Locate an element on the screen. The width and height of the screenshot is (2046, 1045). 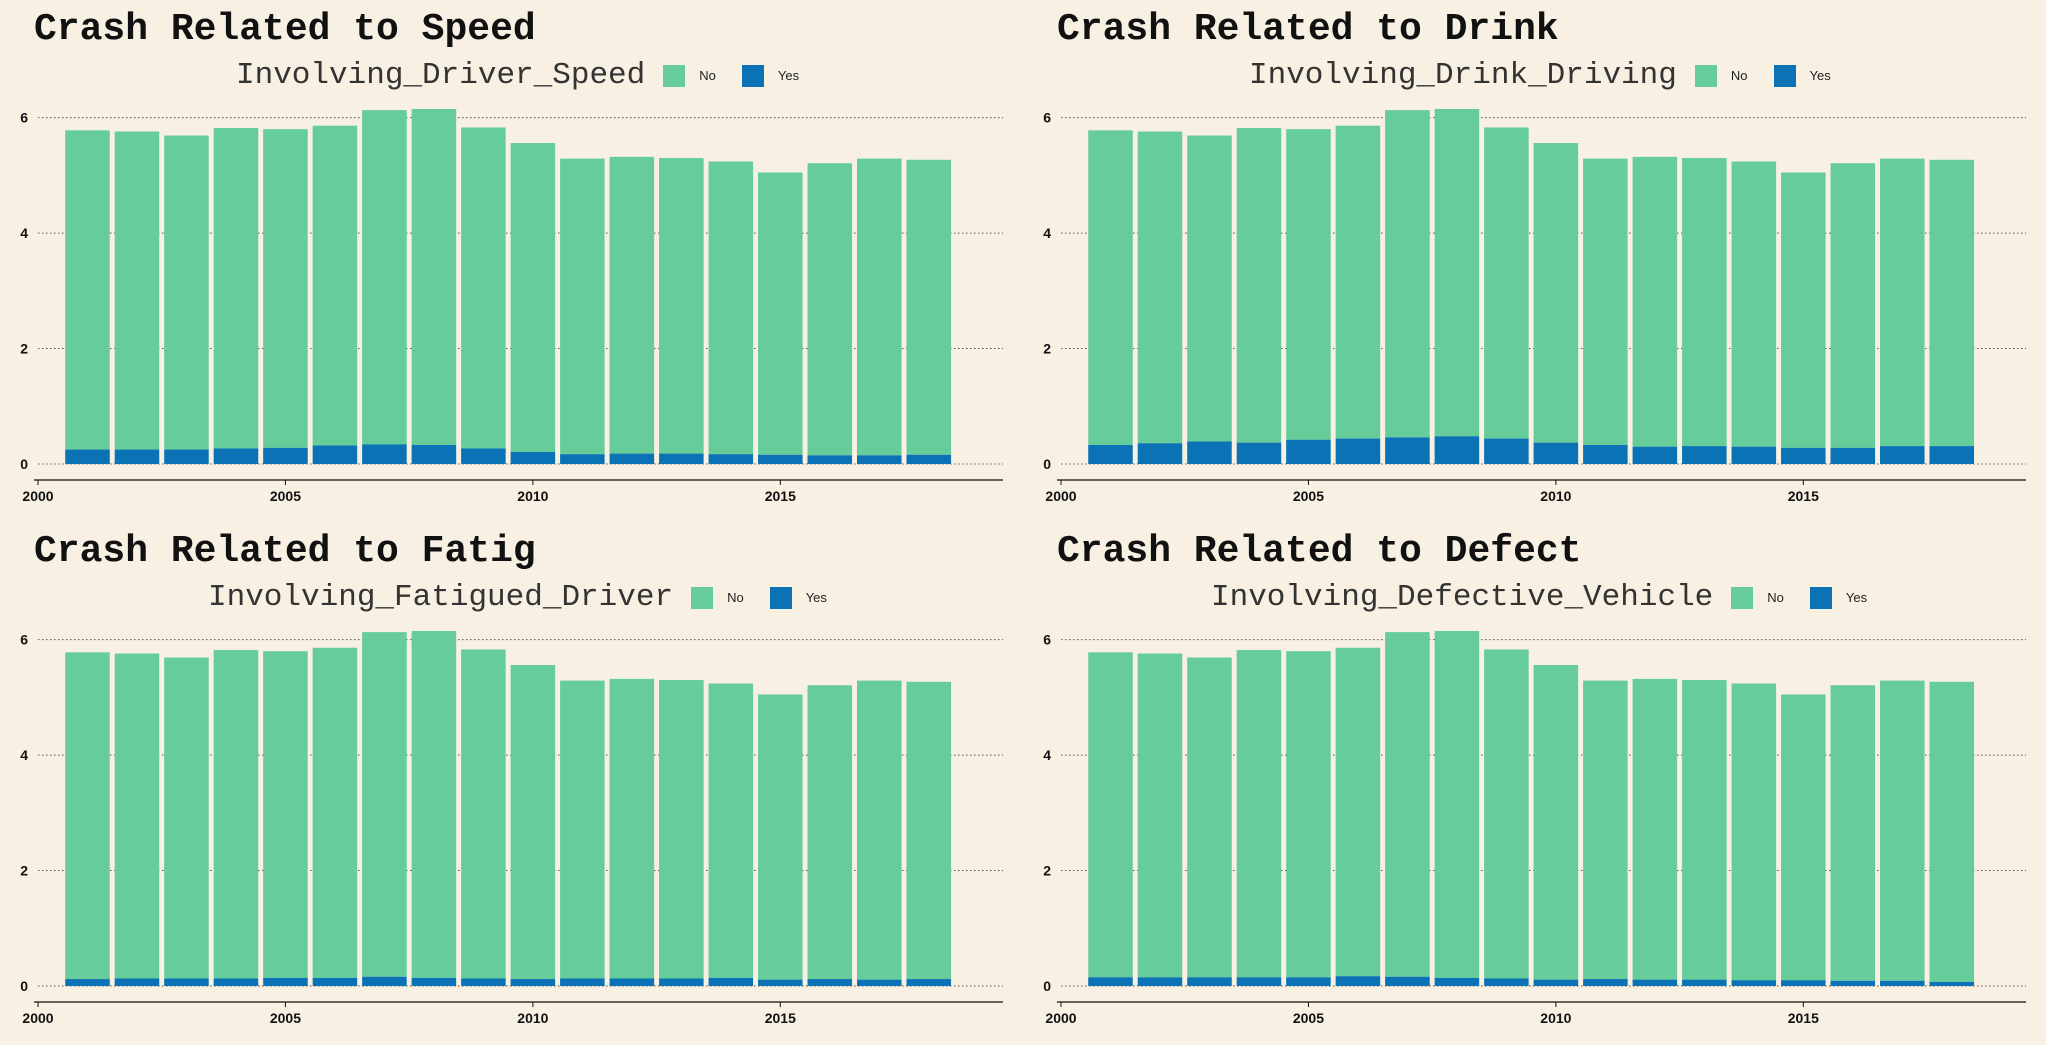
chart-title: Crash Related to Speed is located at coordinates (285, 29).